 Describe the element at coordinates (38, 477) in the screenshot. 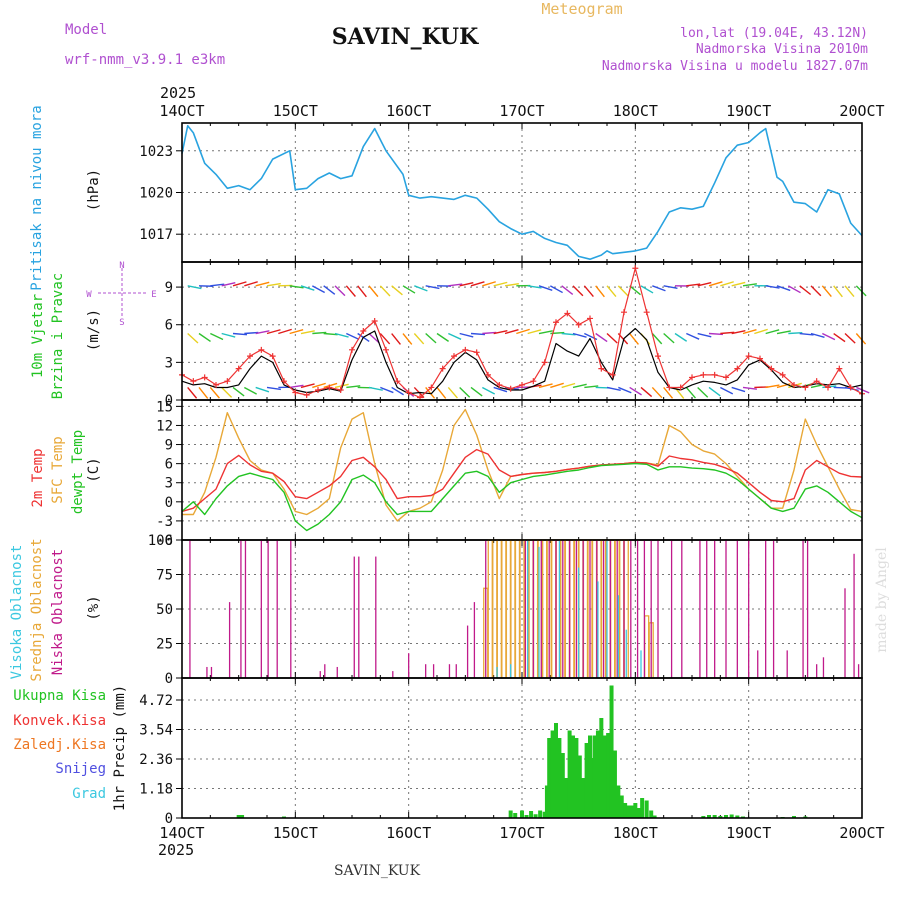

I see `temp-ylabel-2m: 2m Temp` at that location.